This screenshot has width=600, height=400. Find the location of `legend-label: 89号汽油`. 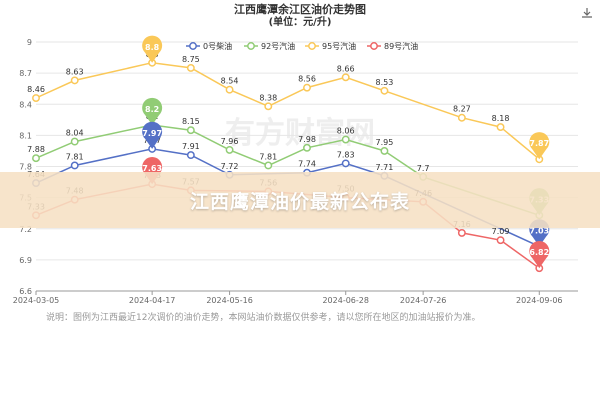

legend-label: 89号汽油 is located at coordinates (401, 46).